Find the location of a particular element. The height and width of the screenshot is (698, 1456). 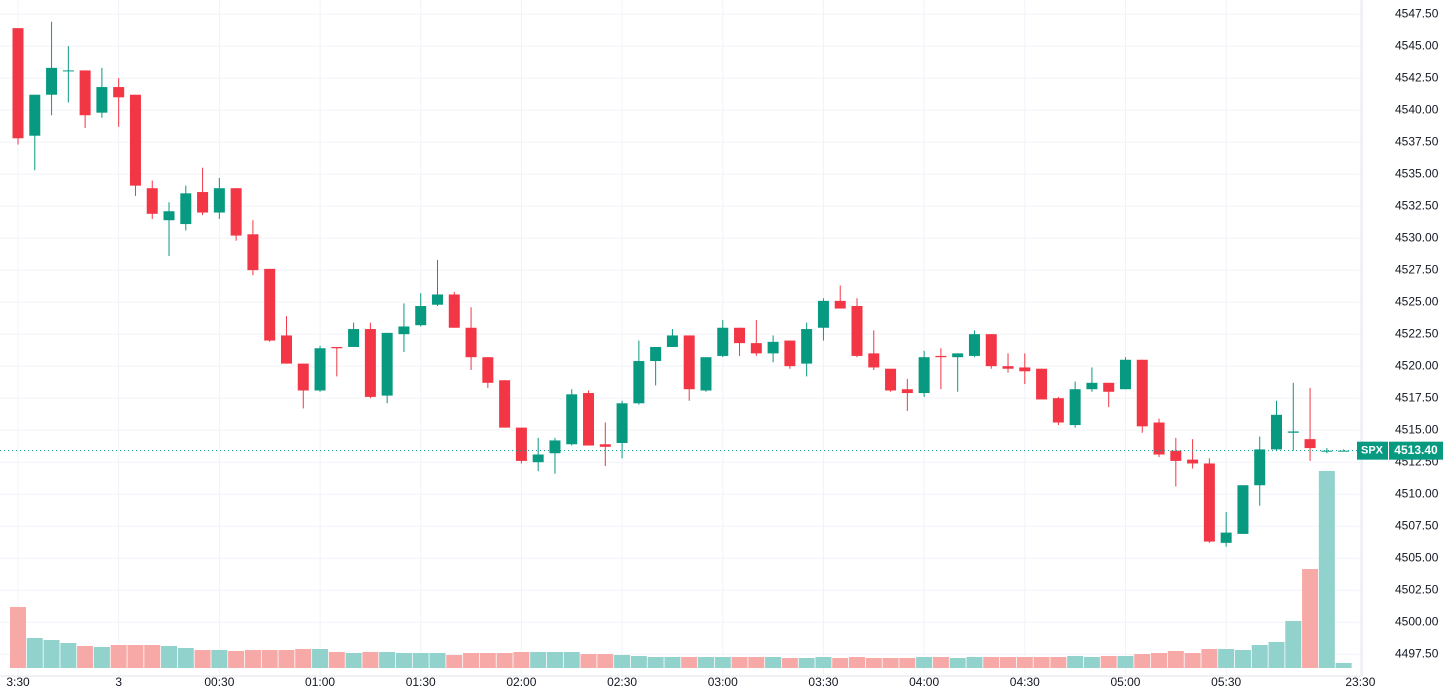

price-badge is located at coordinates (1416, 450).